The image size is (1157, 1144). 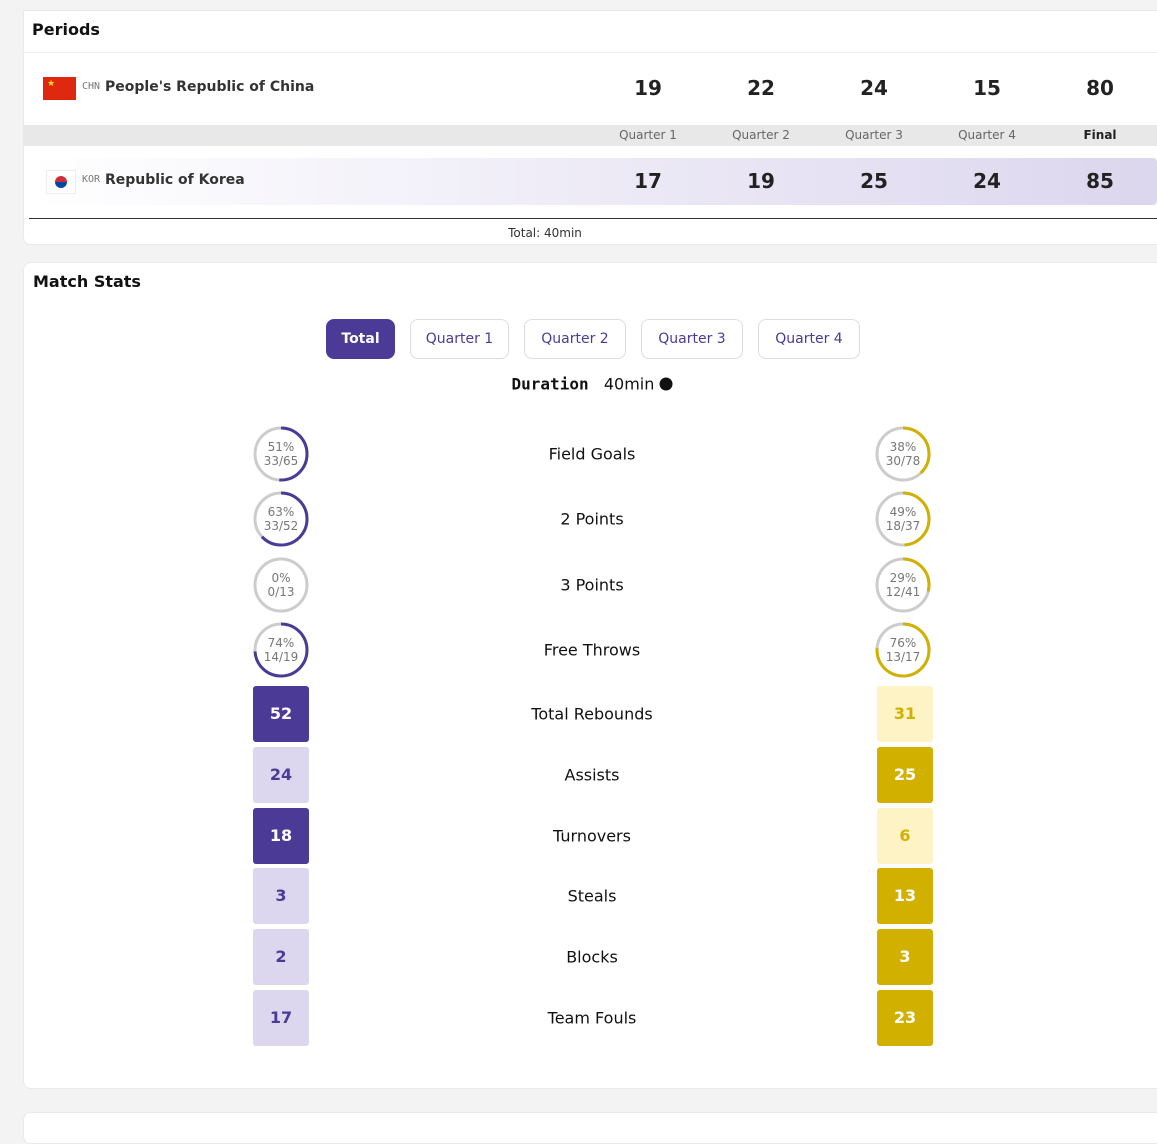 What do you see at coordinates (1100, 135) in the screenshot?
I see `period-label: Final` at bounding box center [1100, 135].